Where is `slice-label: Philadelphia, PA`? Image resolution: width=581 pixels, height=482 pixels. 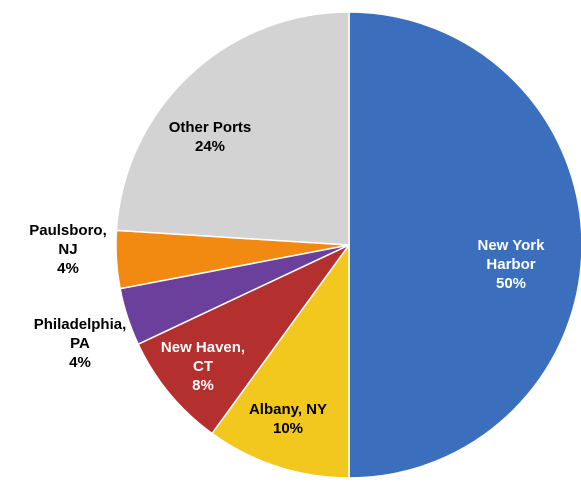
slice-label: Philadelphia, PA is located at coordinates (80, 334).